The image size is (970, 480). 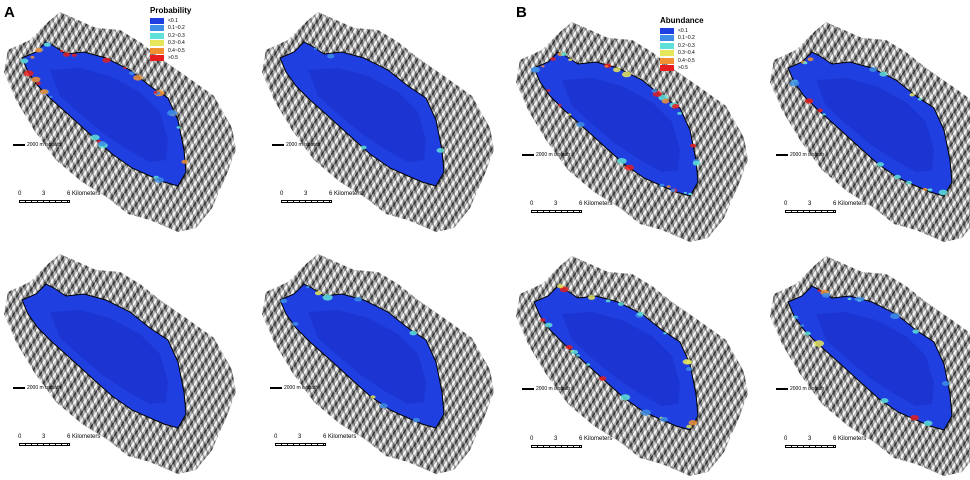 I want to click on map-b-bottom-right, so click(x=870, y=366).